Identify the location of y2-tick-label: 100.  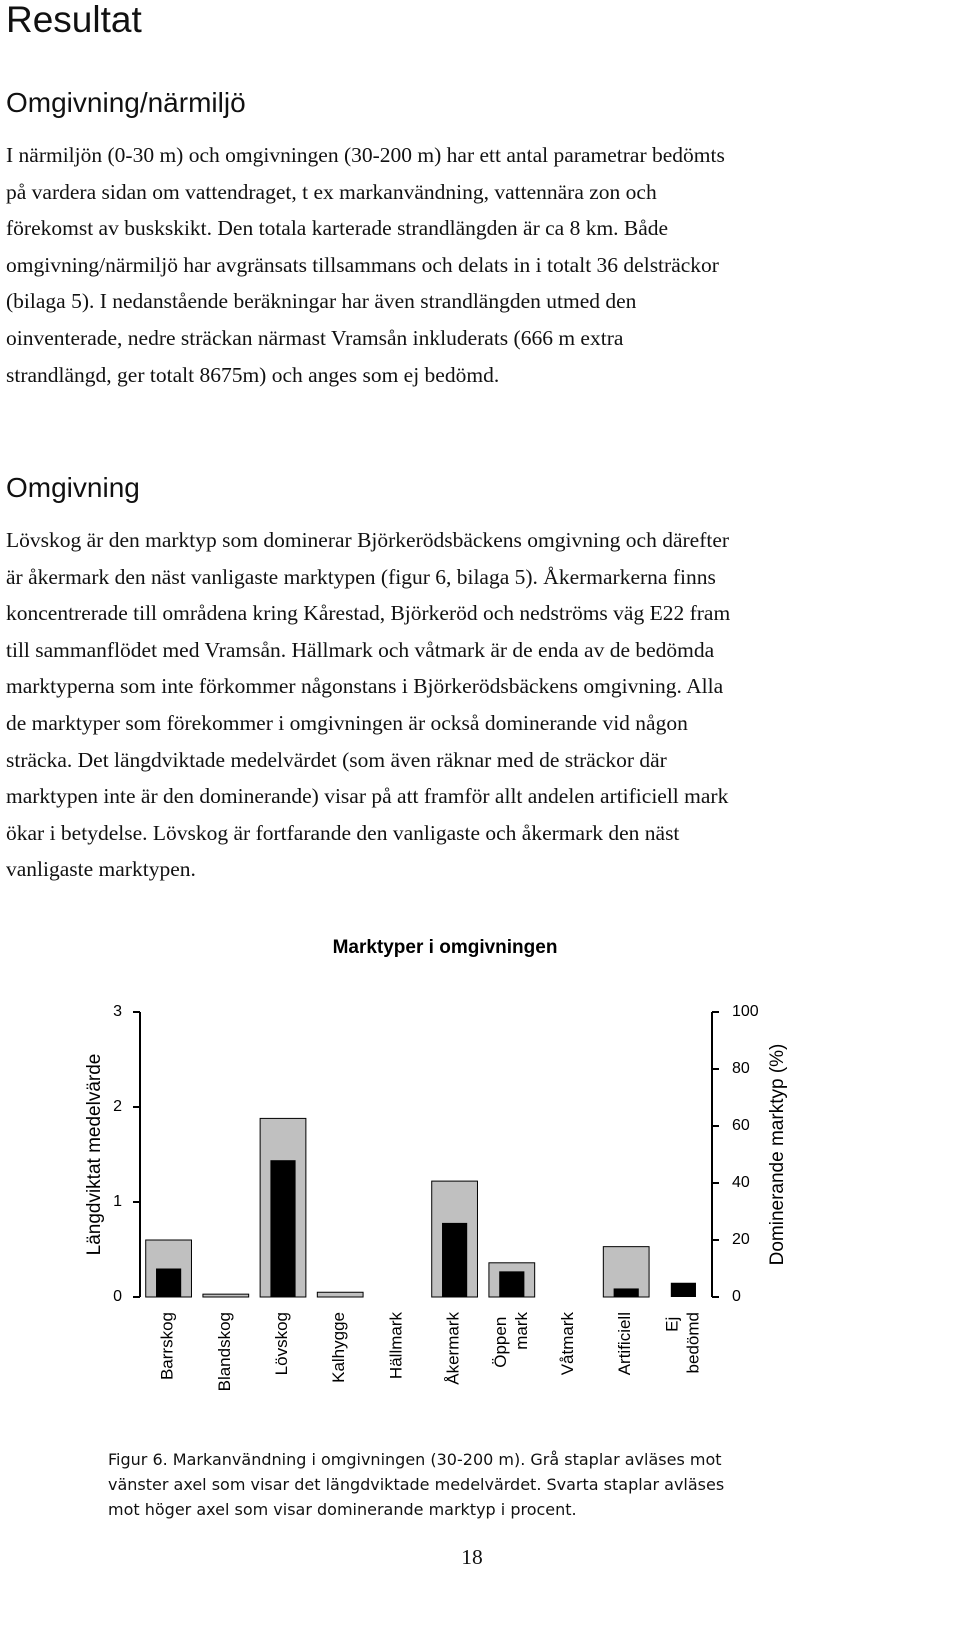
(745, 1011).